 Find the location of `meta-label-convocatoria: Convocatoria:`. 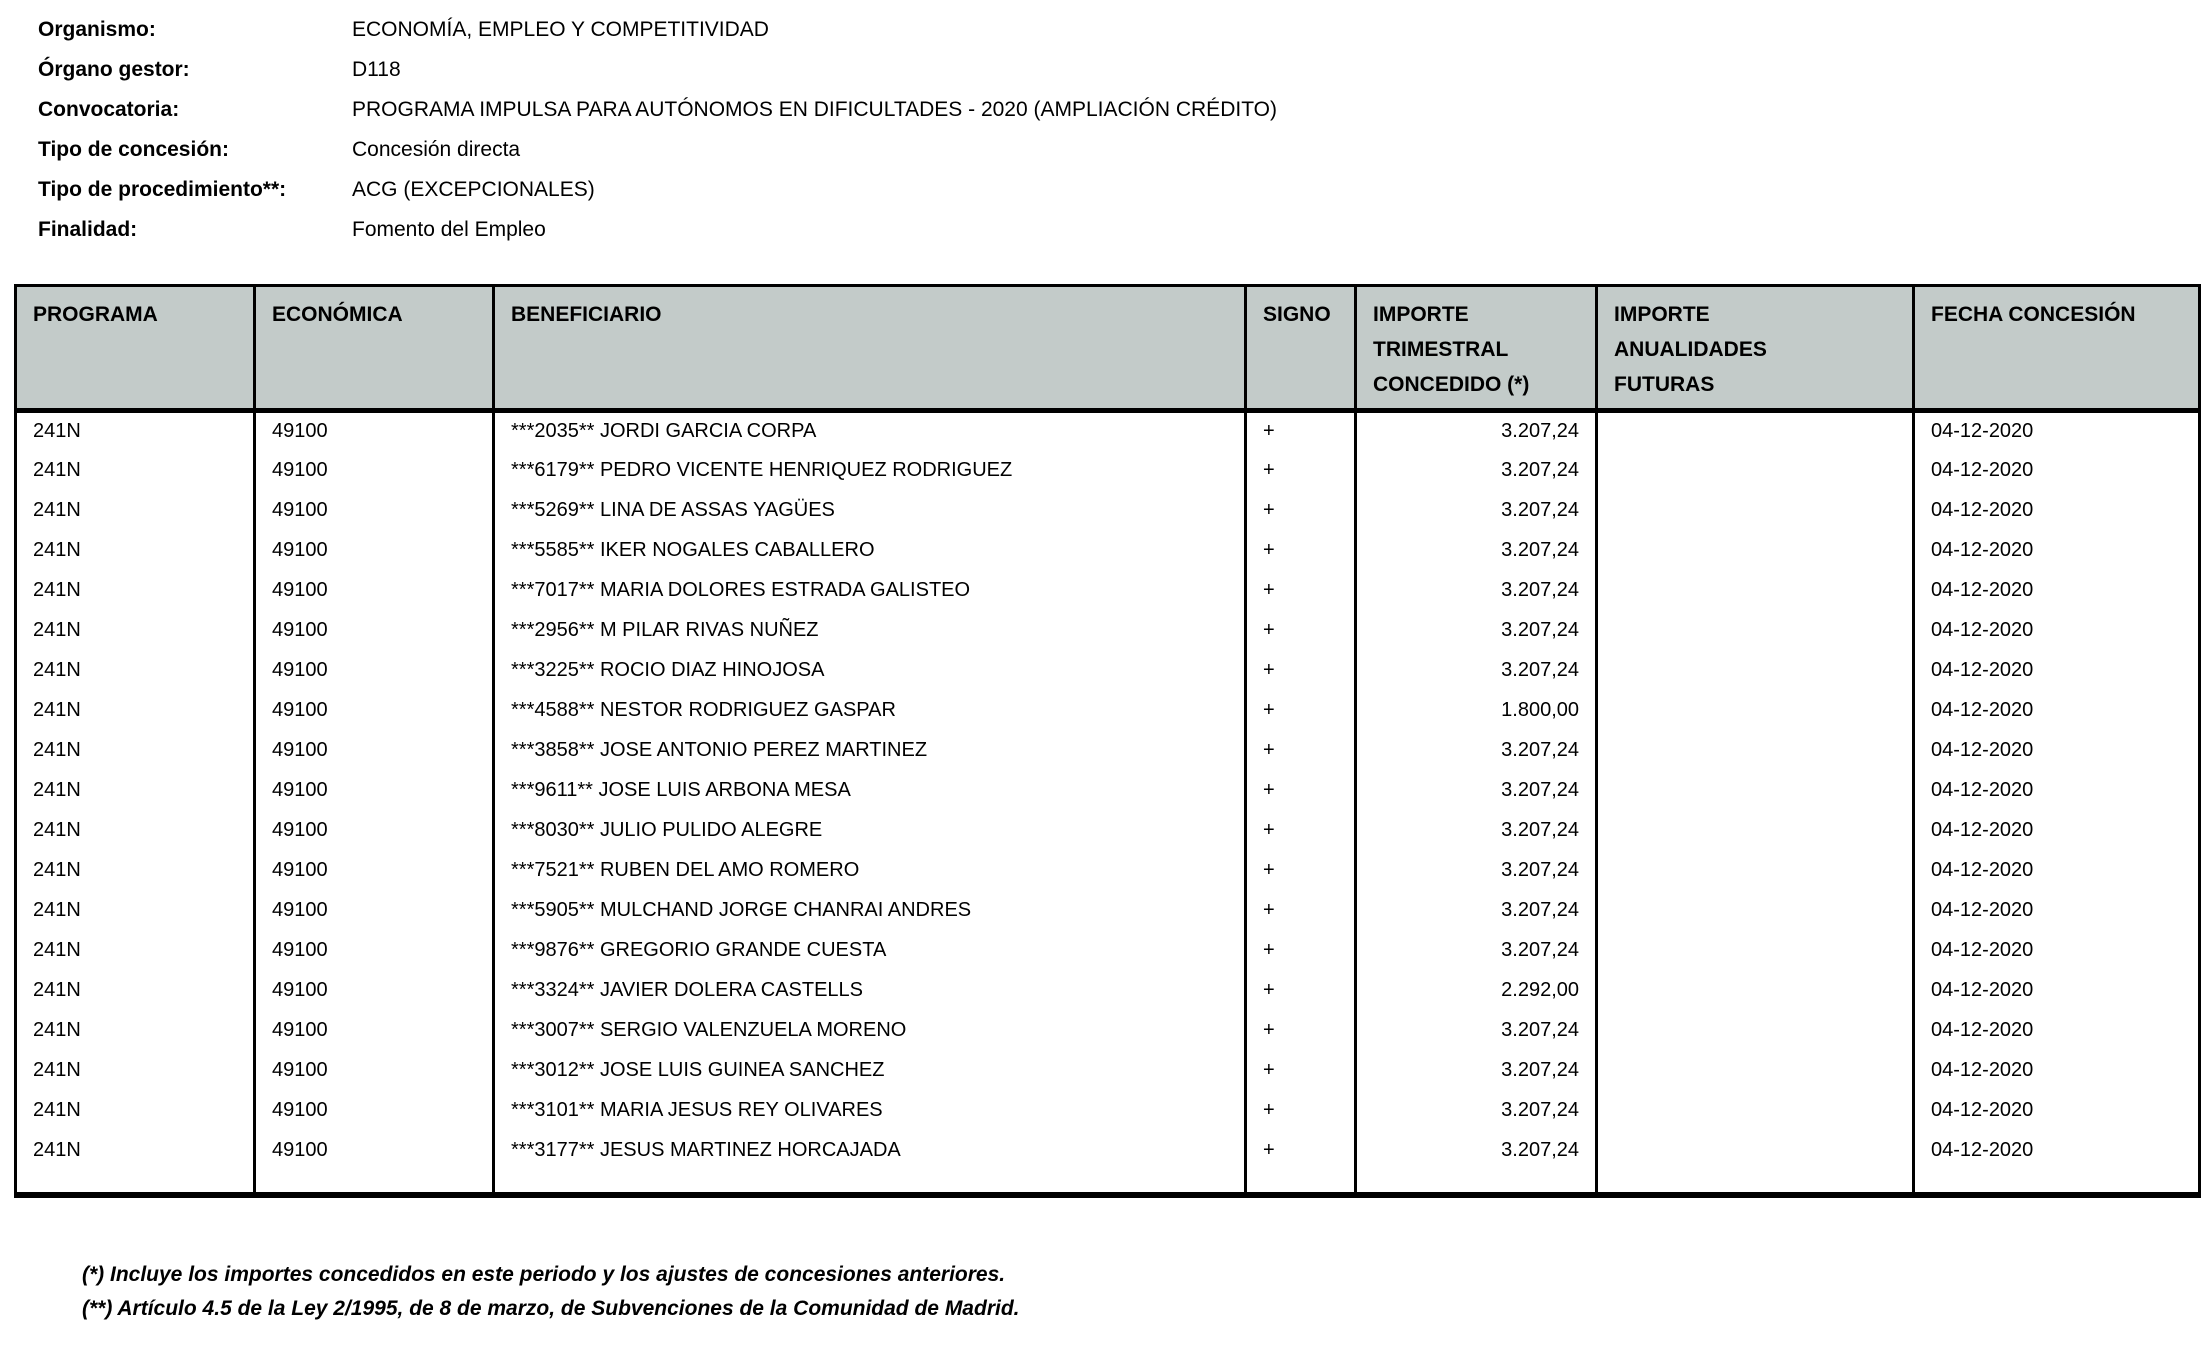

meta-label-convocatoria: Convocatoria: is located at coordinates (109, 109).